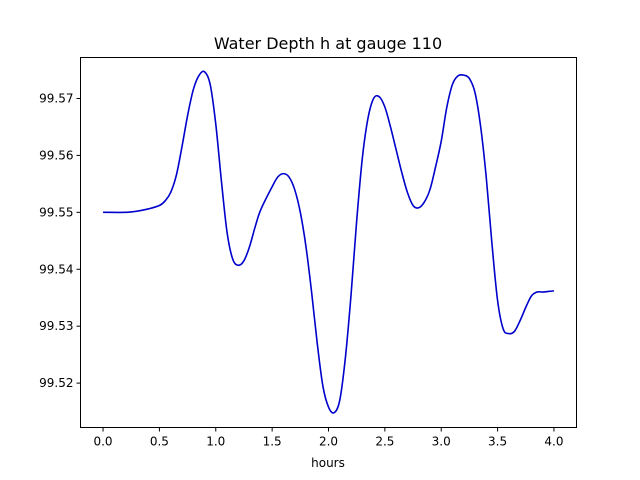  I want to click on x-tick-label: 2.0, so click(328, 442).